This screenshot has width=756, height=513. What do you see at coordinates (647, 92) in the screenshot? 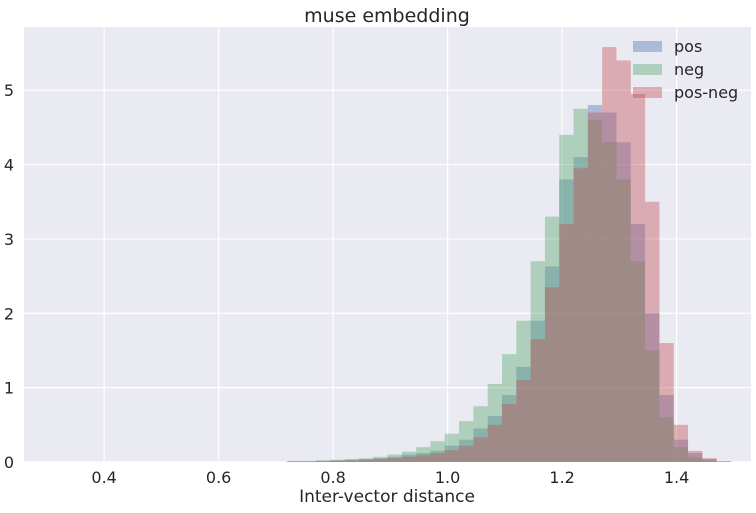
I see `legend-swatch-pos-neg` at bounding box center [647, 92].